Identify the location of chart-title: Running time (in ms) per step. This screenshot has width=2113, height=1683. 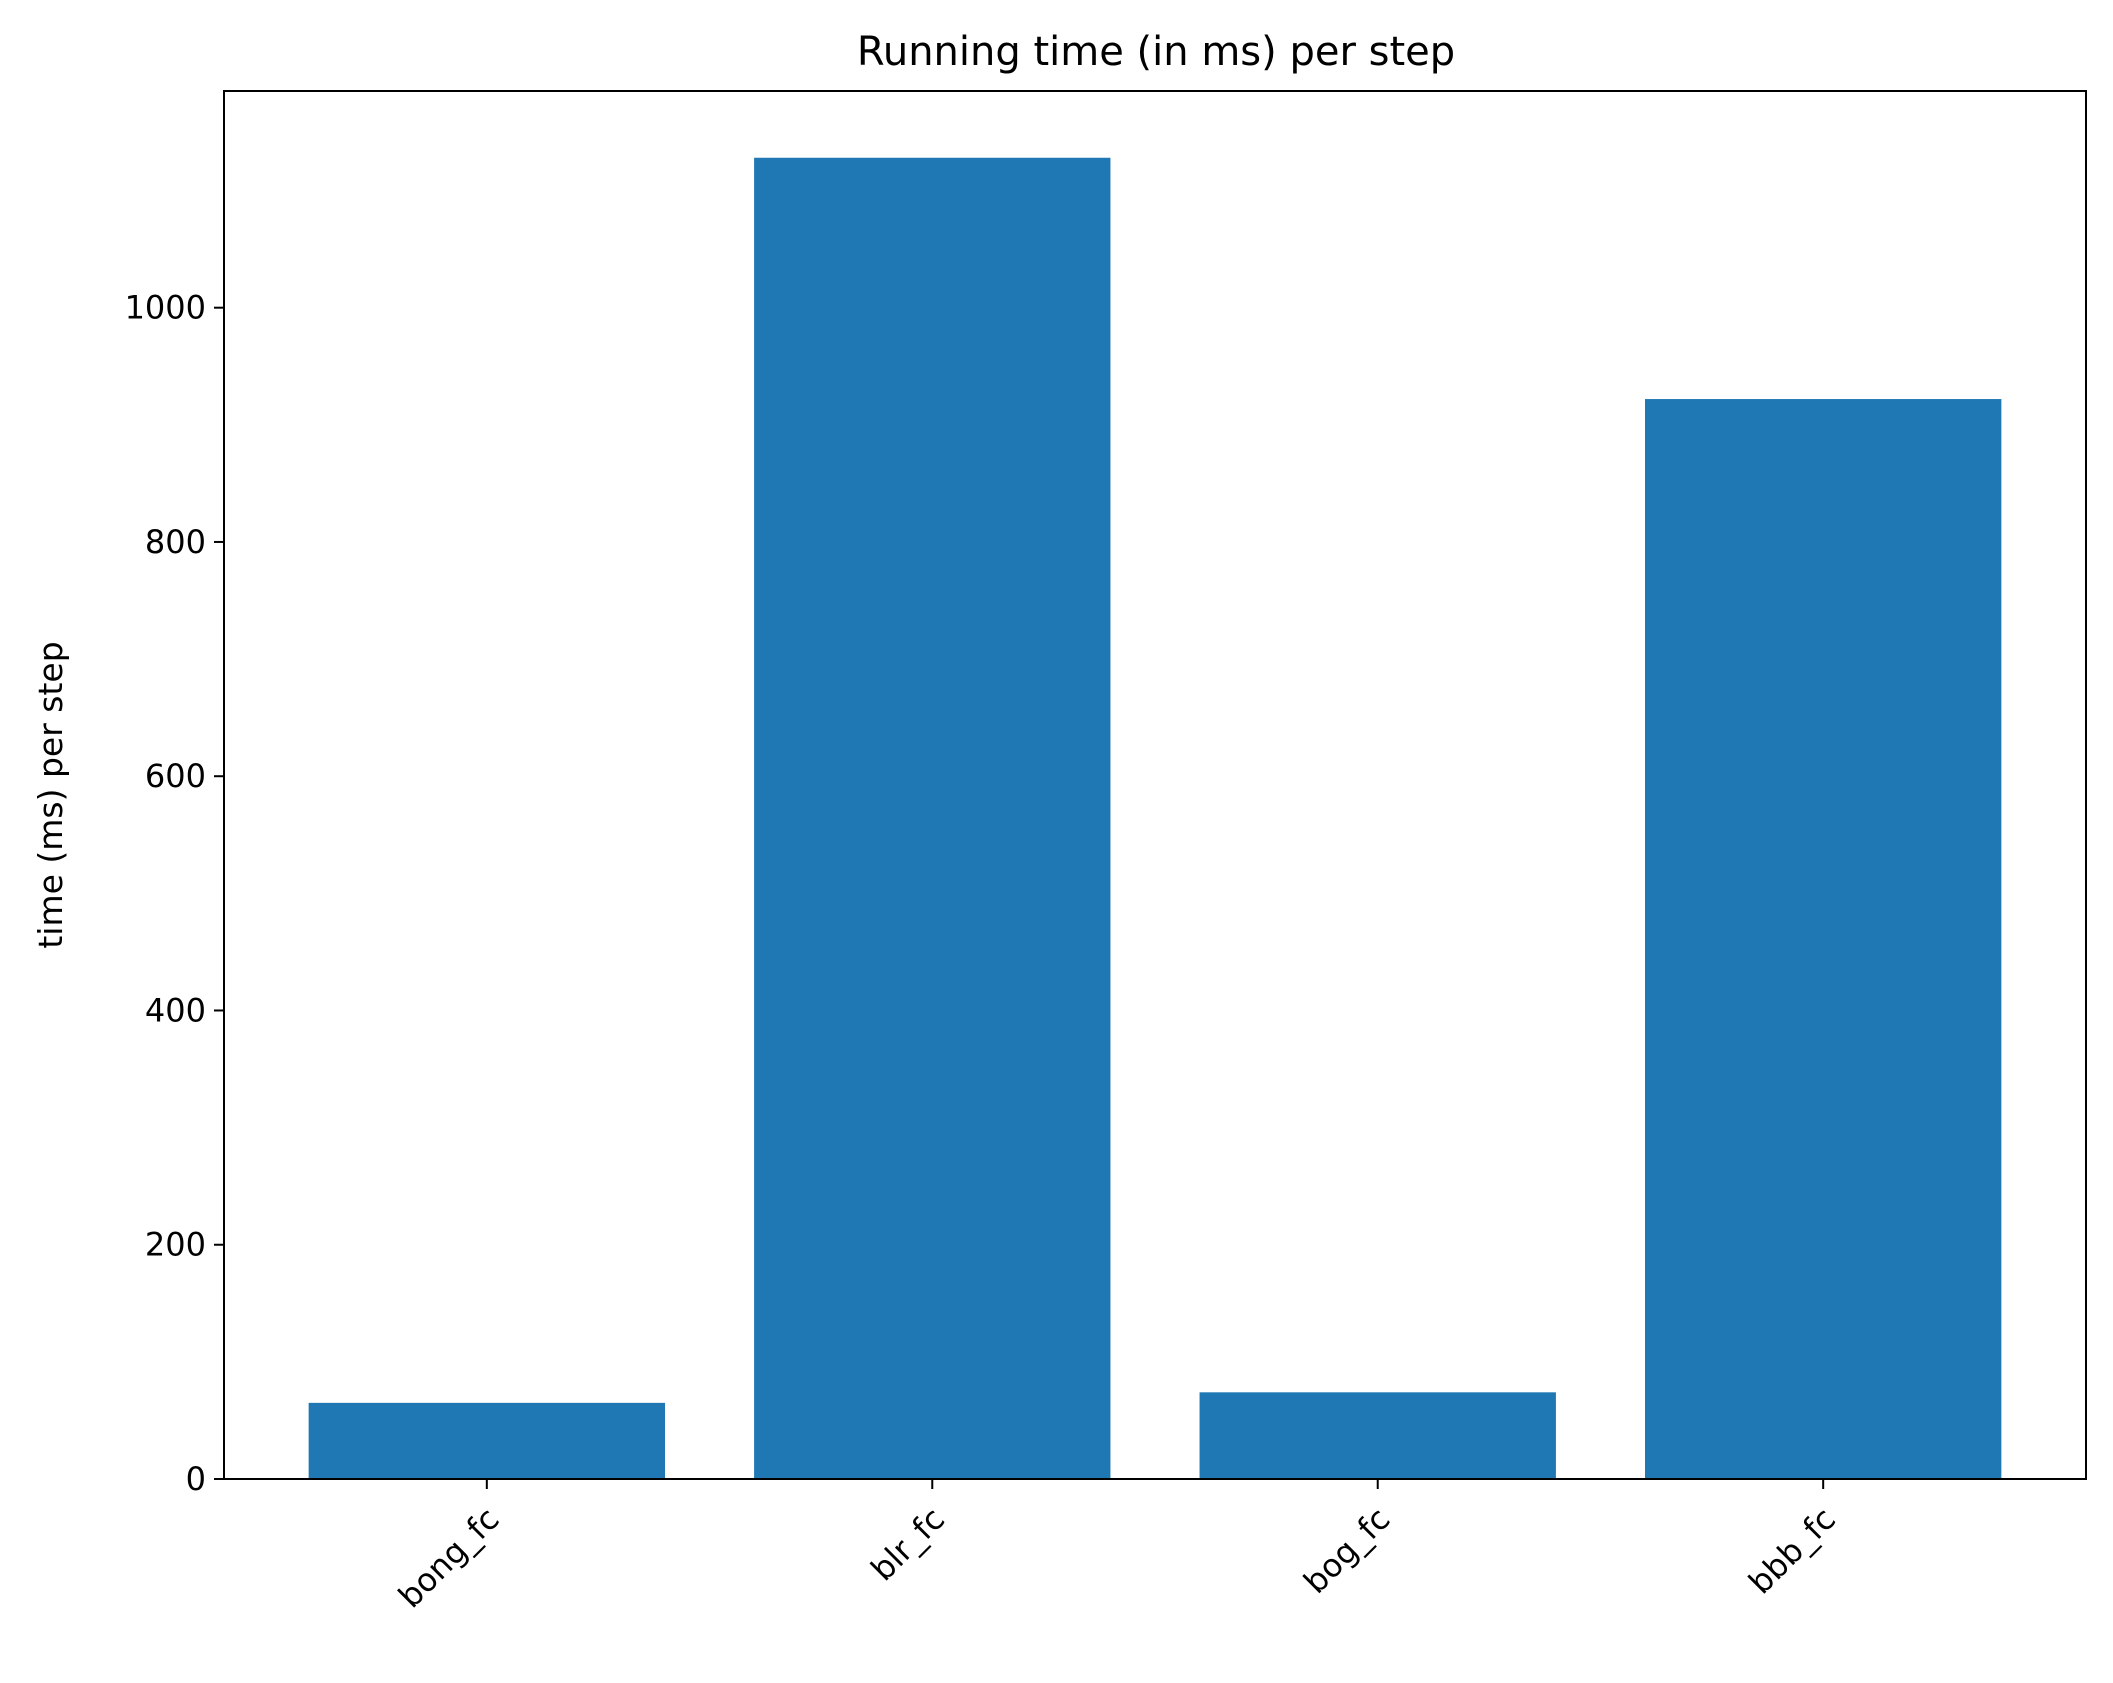
(1156, 52).